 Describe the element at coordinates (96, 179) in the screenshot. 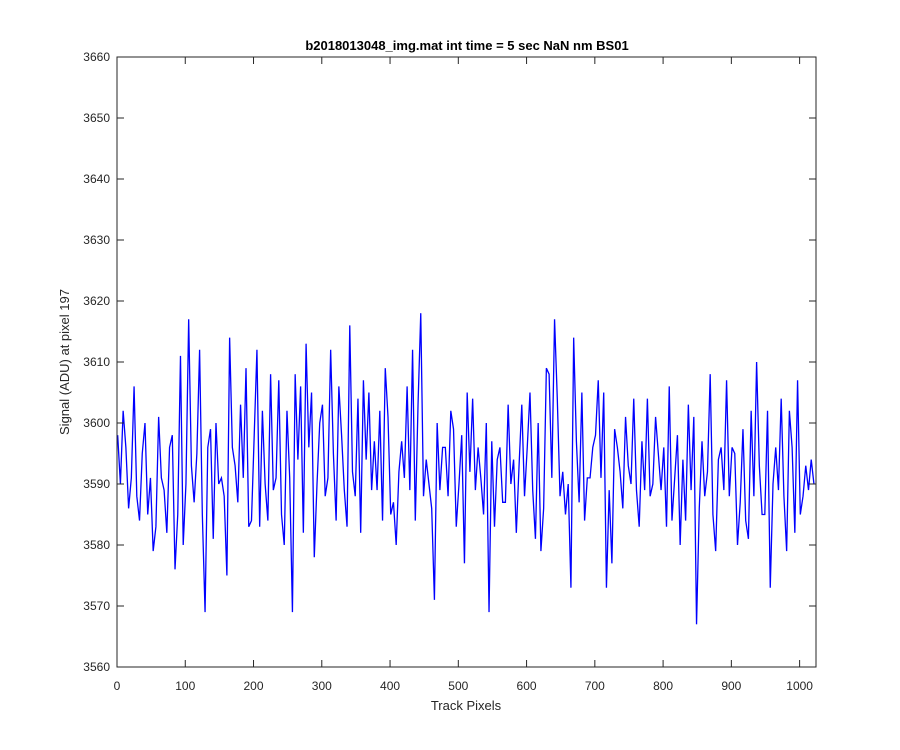

I see `y-tick-label: 3640` at that location.